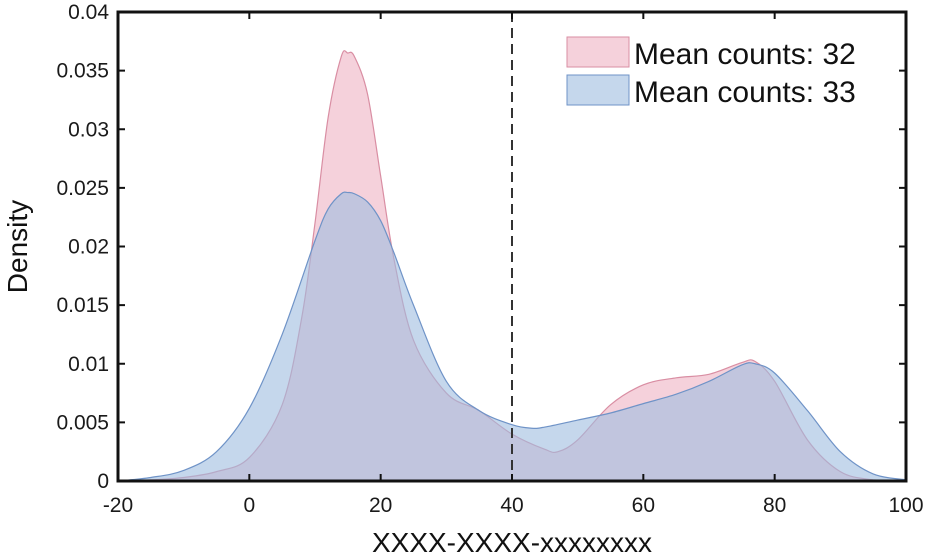  What do you see at coordinates (88, 364) in the screenshot?
I see `y-tick-label: 0.01` at bounding box center [88, 364].